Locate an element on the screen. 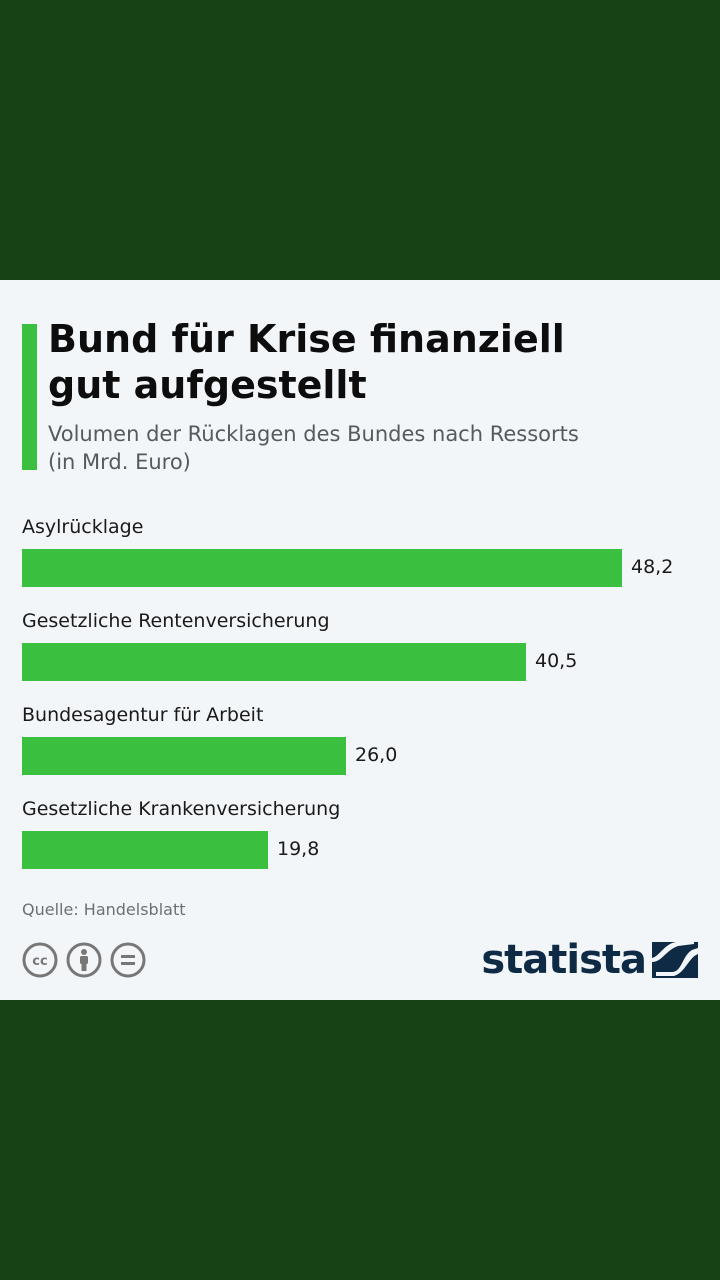  title-accent-bar is located at coordinates (29, 397).